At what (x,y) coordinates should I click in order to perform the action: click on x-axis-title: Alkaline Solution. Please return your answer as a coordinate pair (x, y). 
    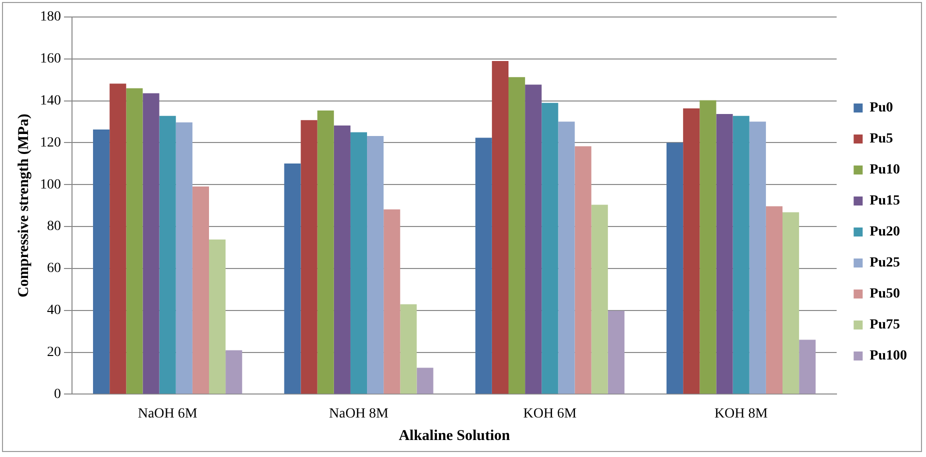
    Looking at the image, I should click on (454, 436).